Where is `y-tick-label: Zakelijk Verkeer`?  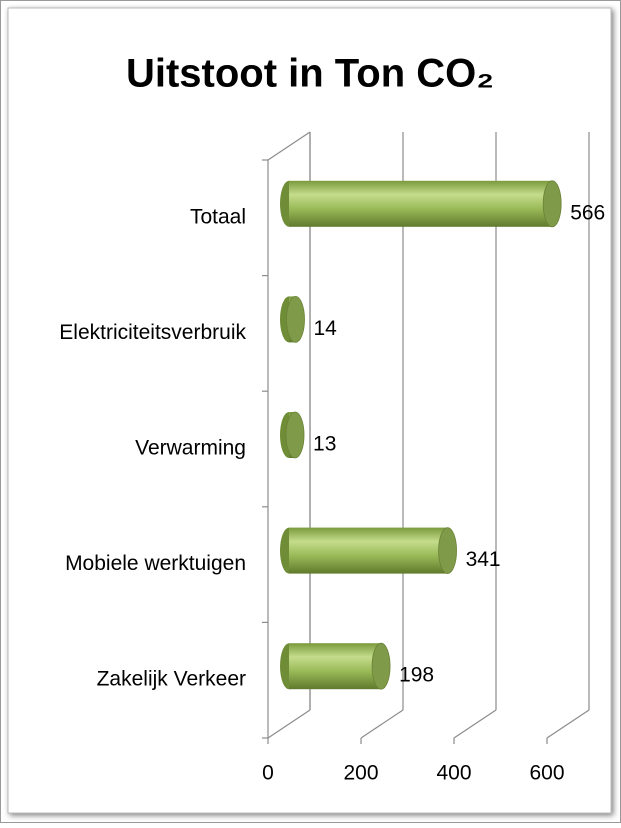 y-tick-label: Zakelijk Verkeer is located at coordinates (171, 679).